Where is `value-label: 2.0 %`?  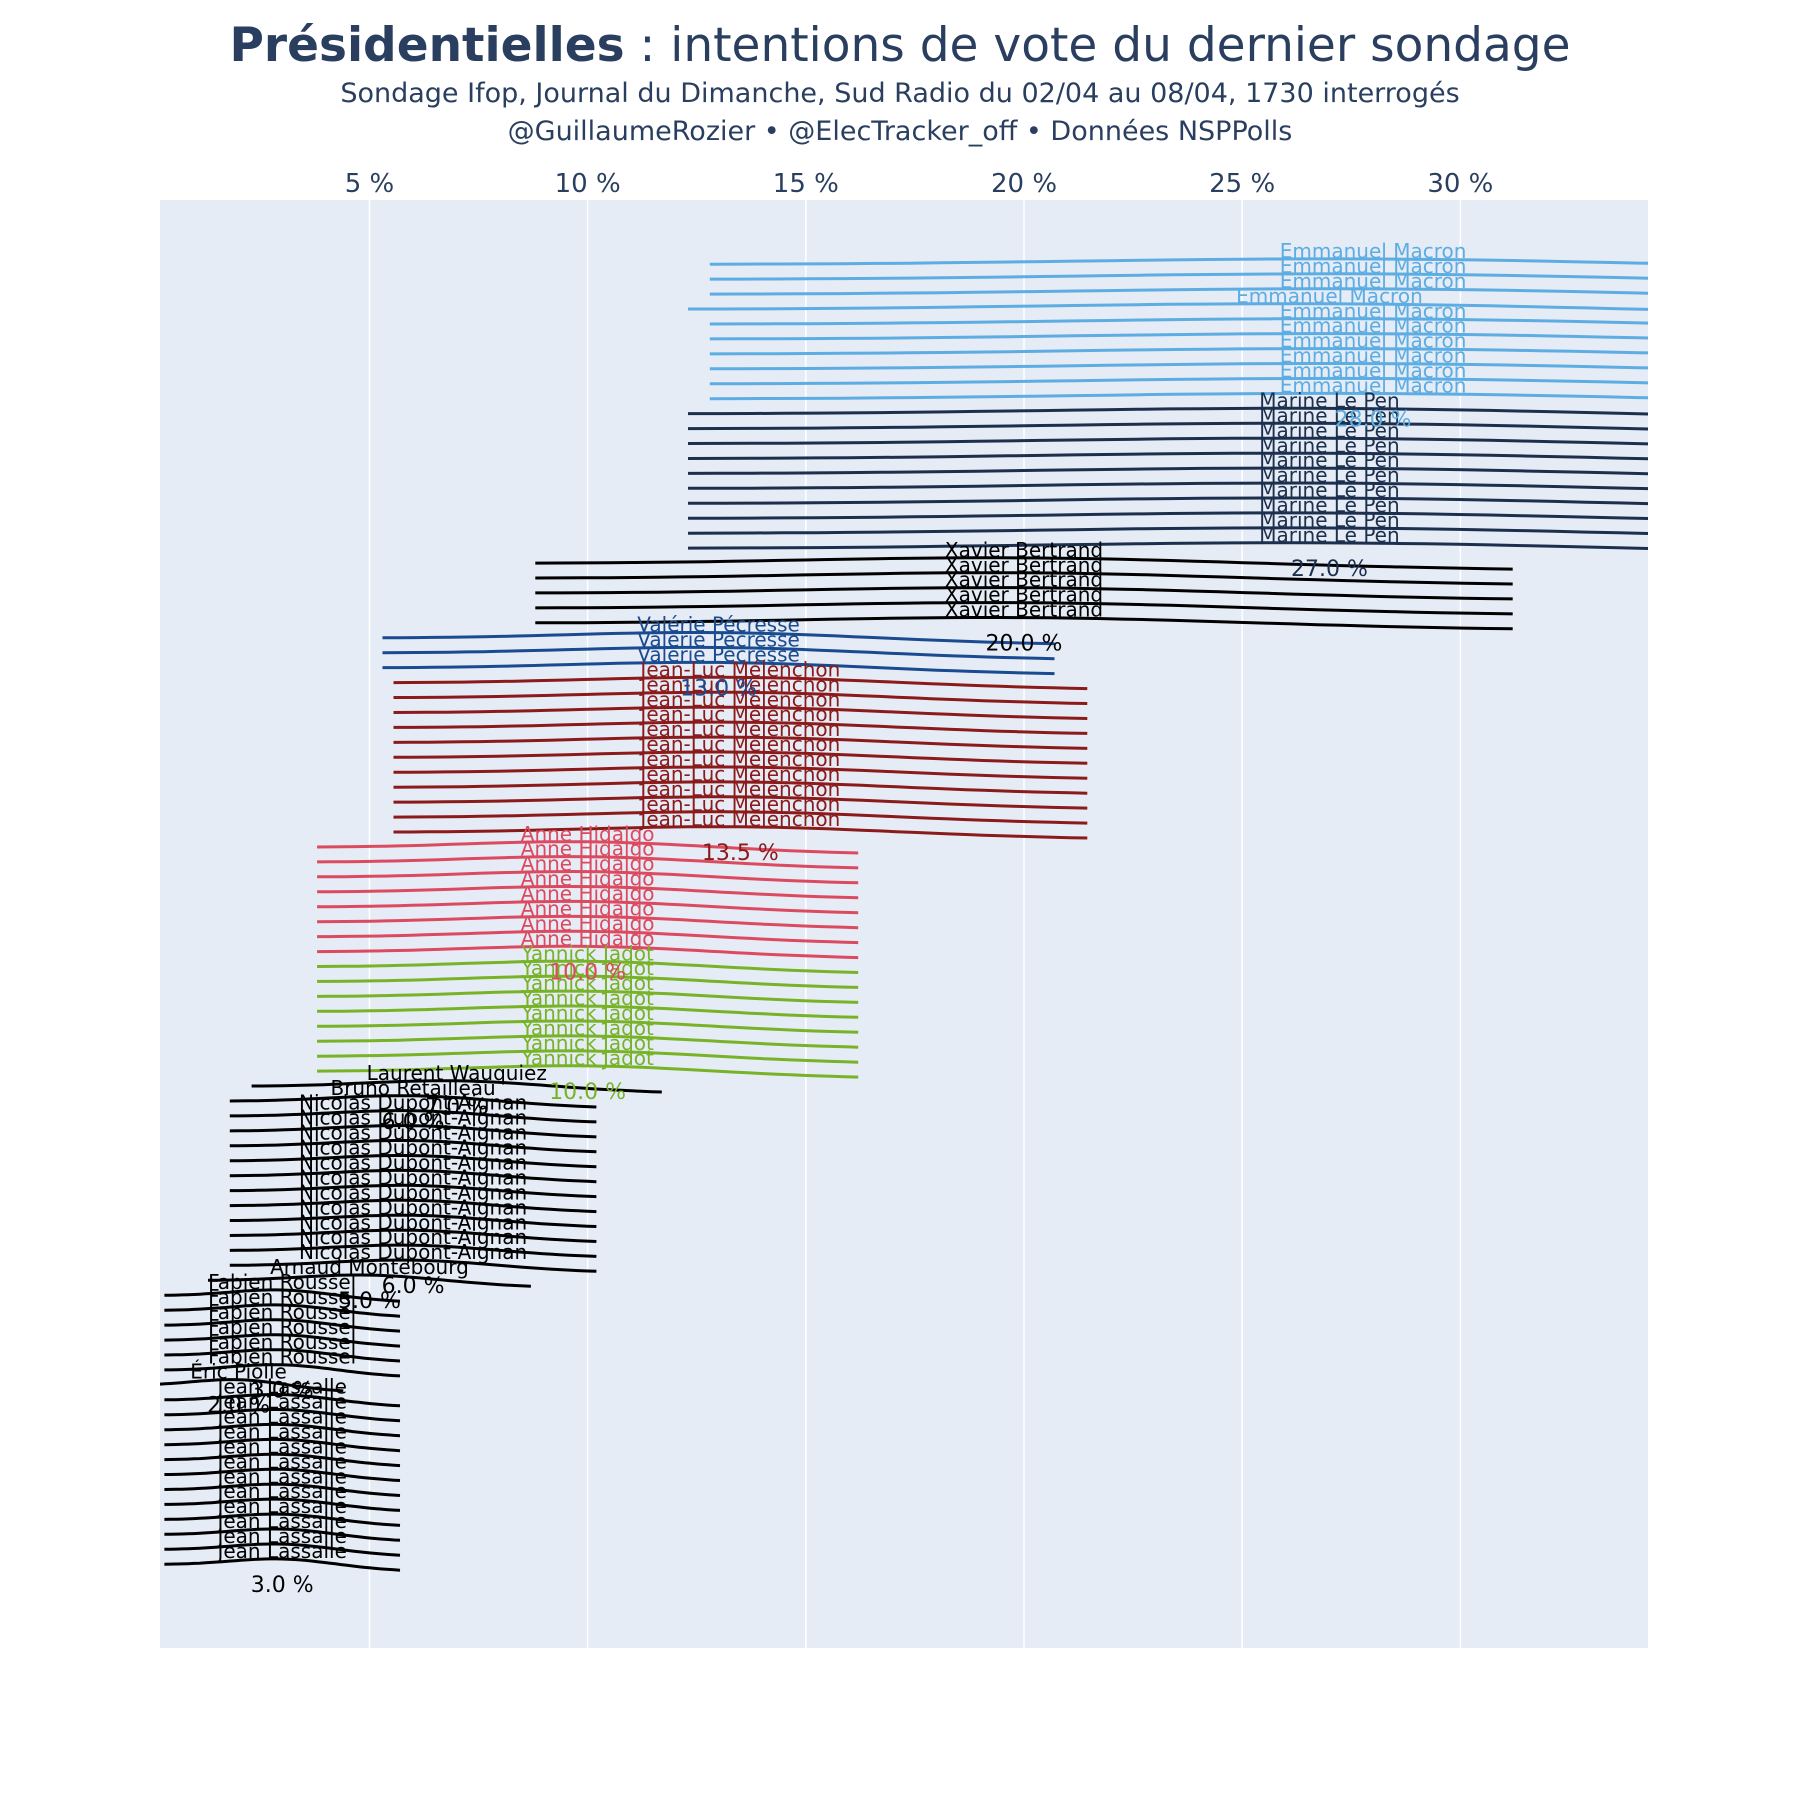 value-label: 2.0 % is located at coordinates (238, 1406).